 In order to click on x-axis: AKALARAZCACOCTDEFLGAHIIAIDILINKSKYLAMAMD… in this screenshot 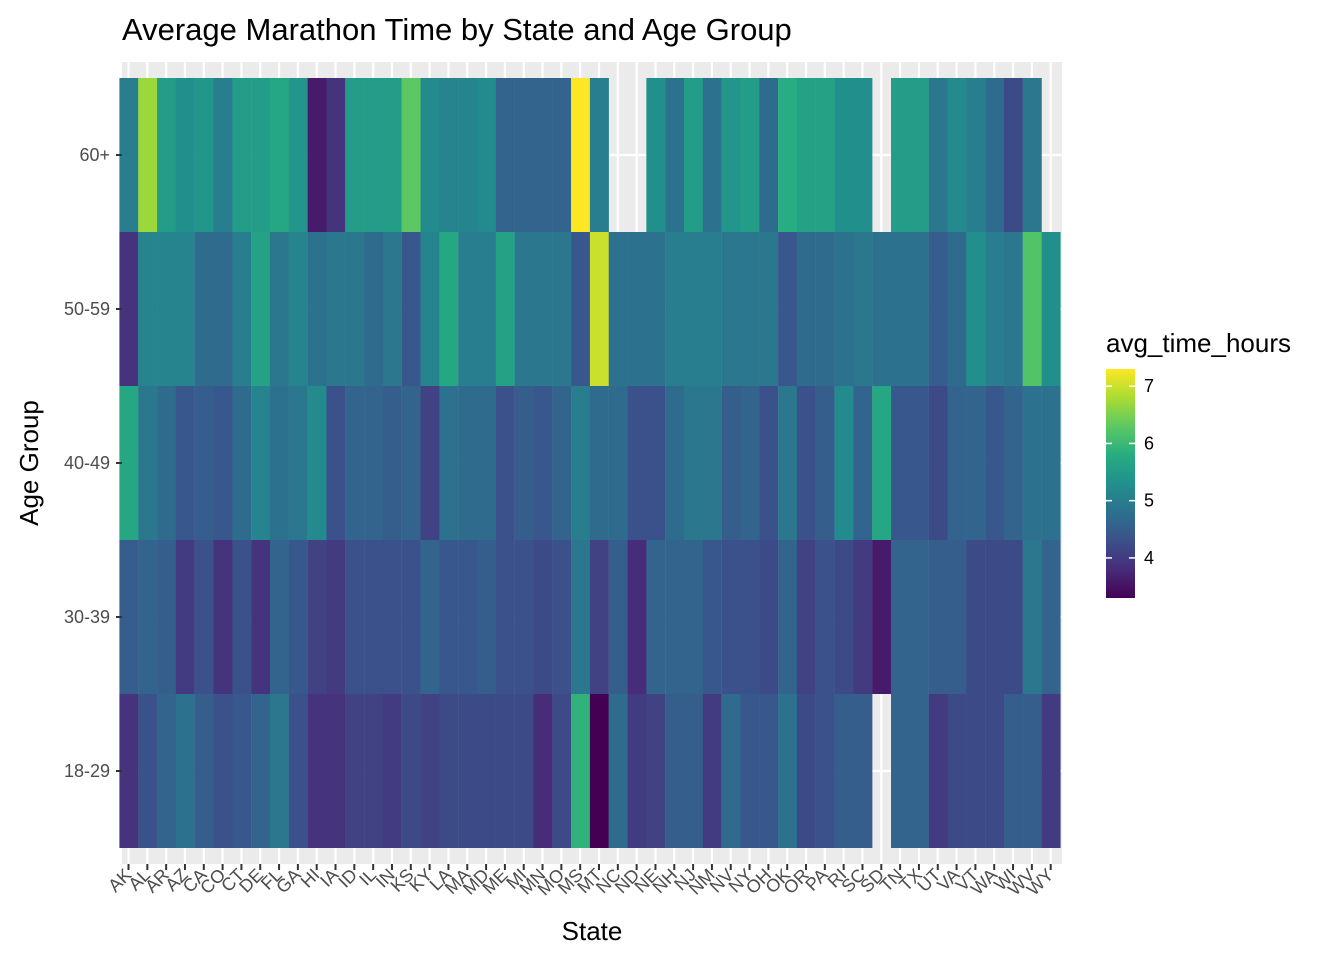, I will do `click(581, 881)`.